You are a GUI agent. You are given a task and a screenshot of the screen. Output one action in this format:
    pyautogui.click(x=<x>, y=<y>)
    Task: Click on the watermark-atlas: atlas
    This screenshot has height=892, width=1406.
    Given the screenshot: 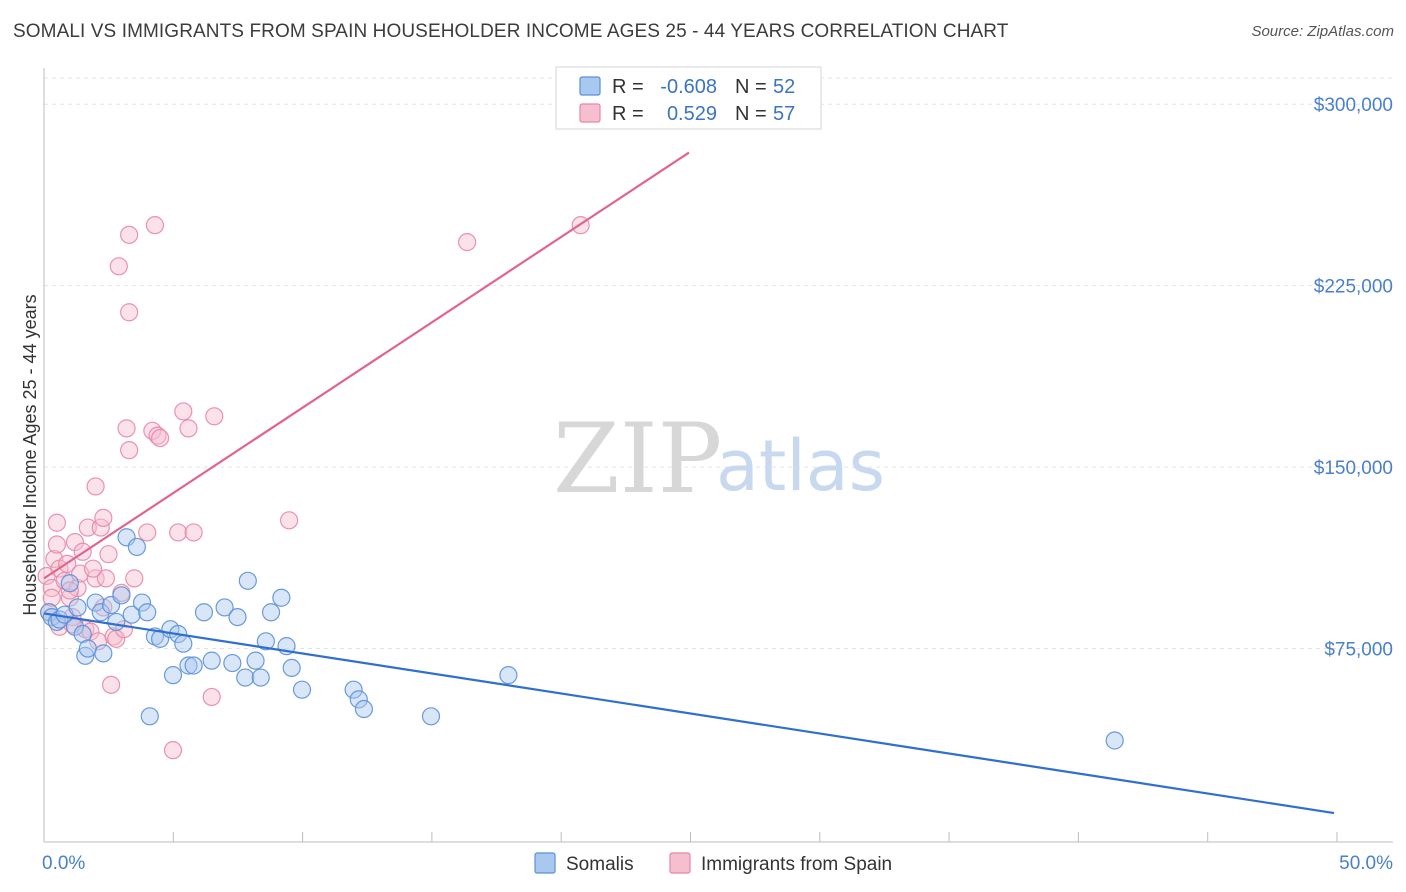 What is the action you would take?
    pyautogui.click(x=800, y=466)
    